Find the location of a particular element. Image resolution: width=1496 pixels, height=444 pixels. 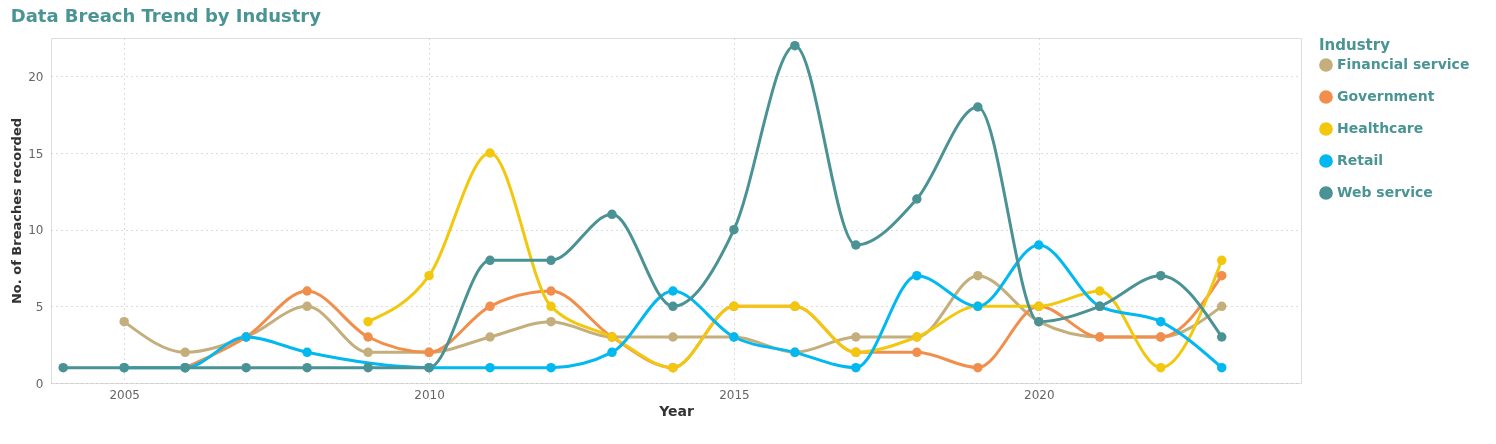

y-tick-label: 10 is located at coordinates (36, 230).